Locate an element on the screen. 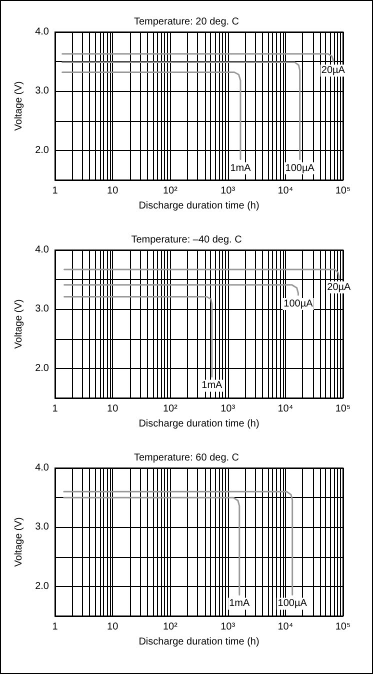 Image resolution: width=373 pixels, height=675 pixels. chart-title: Temperature: 20 deg. C is located at coordinates (187, 22).